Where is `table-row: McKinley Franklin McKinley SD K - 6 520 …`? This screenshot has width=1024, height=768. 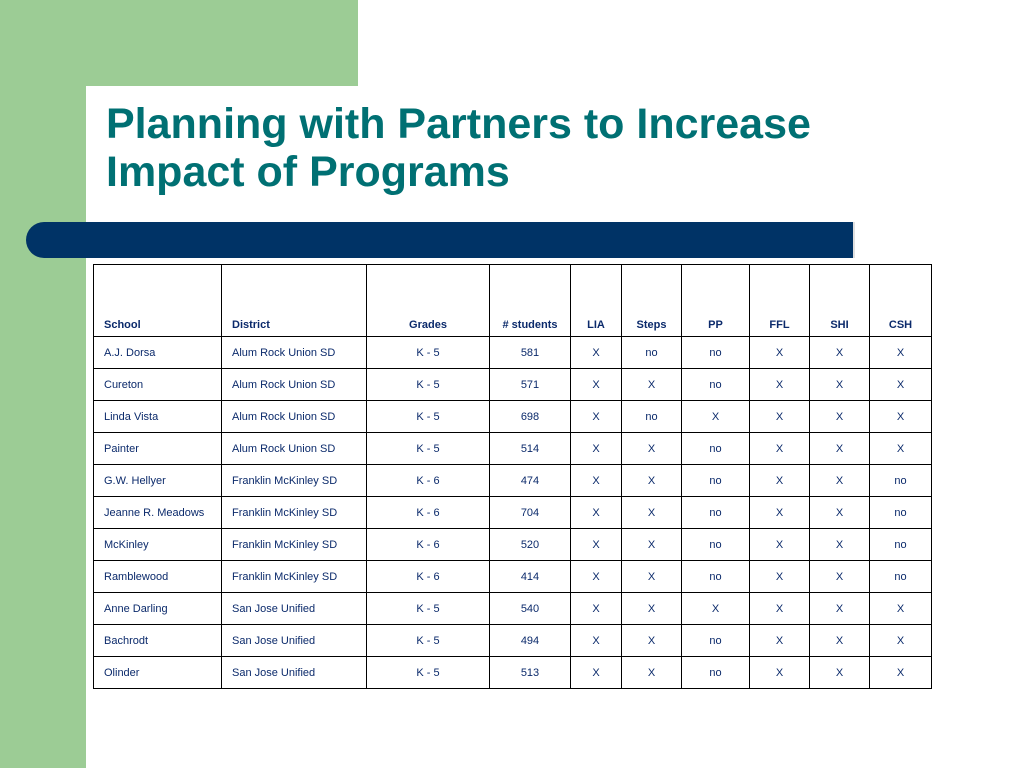 table-row: McKinley Franklin McKinley SD K - 6 520 … is located at coordinates (512, 544).